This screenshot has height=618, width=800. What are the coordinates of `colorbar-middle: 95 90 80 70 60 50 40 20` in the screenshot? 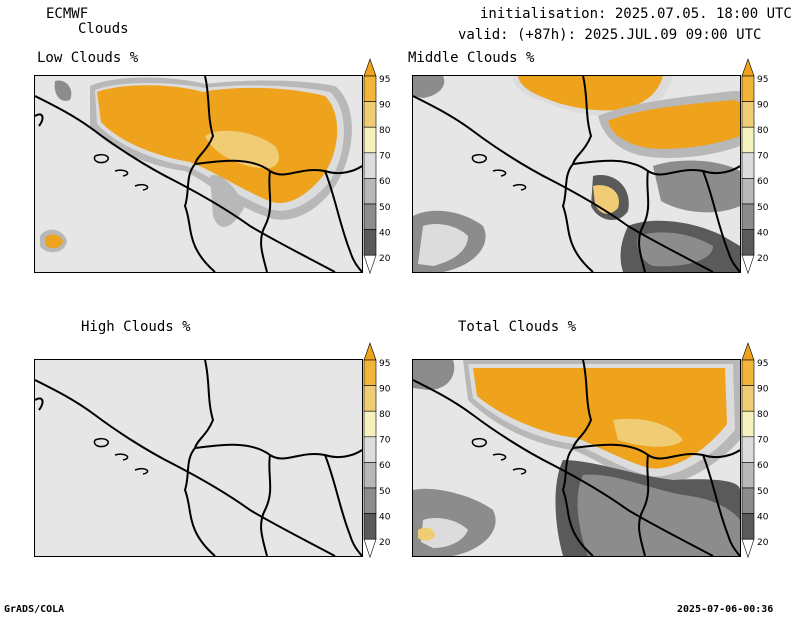 It's located at (759, 168).